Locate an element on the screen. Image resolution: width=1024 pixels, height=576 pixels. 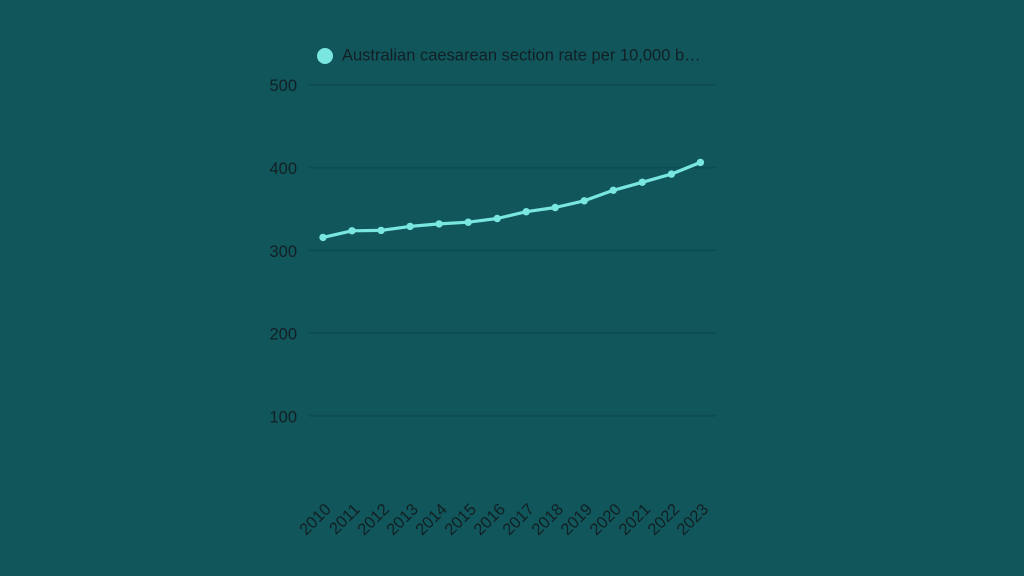
svg-text: 100 is located at coordinates (283, 417).